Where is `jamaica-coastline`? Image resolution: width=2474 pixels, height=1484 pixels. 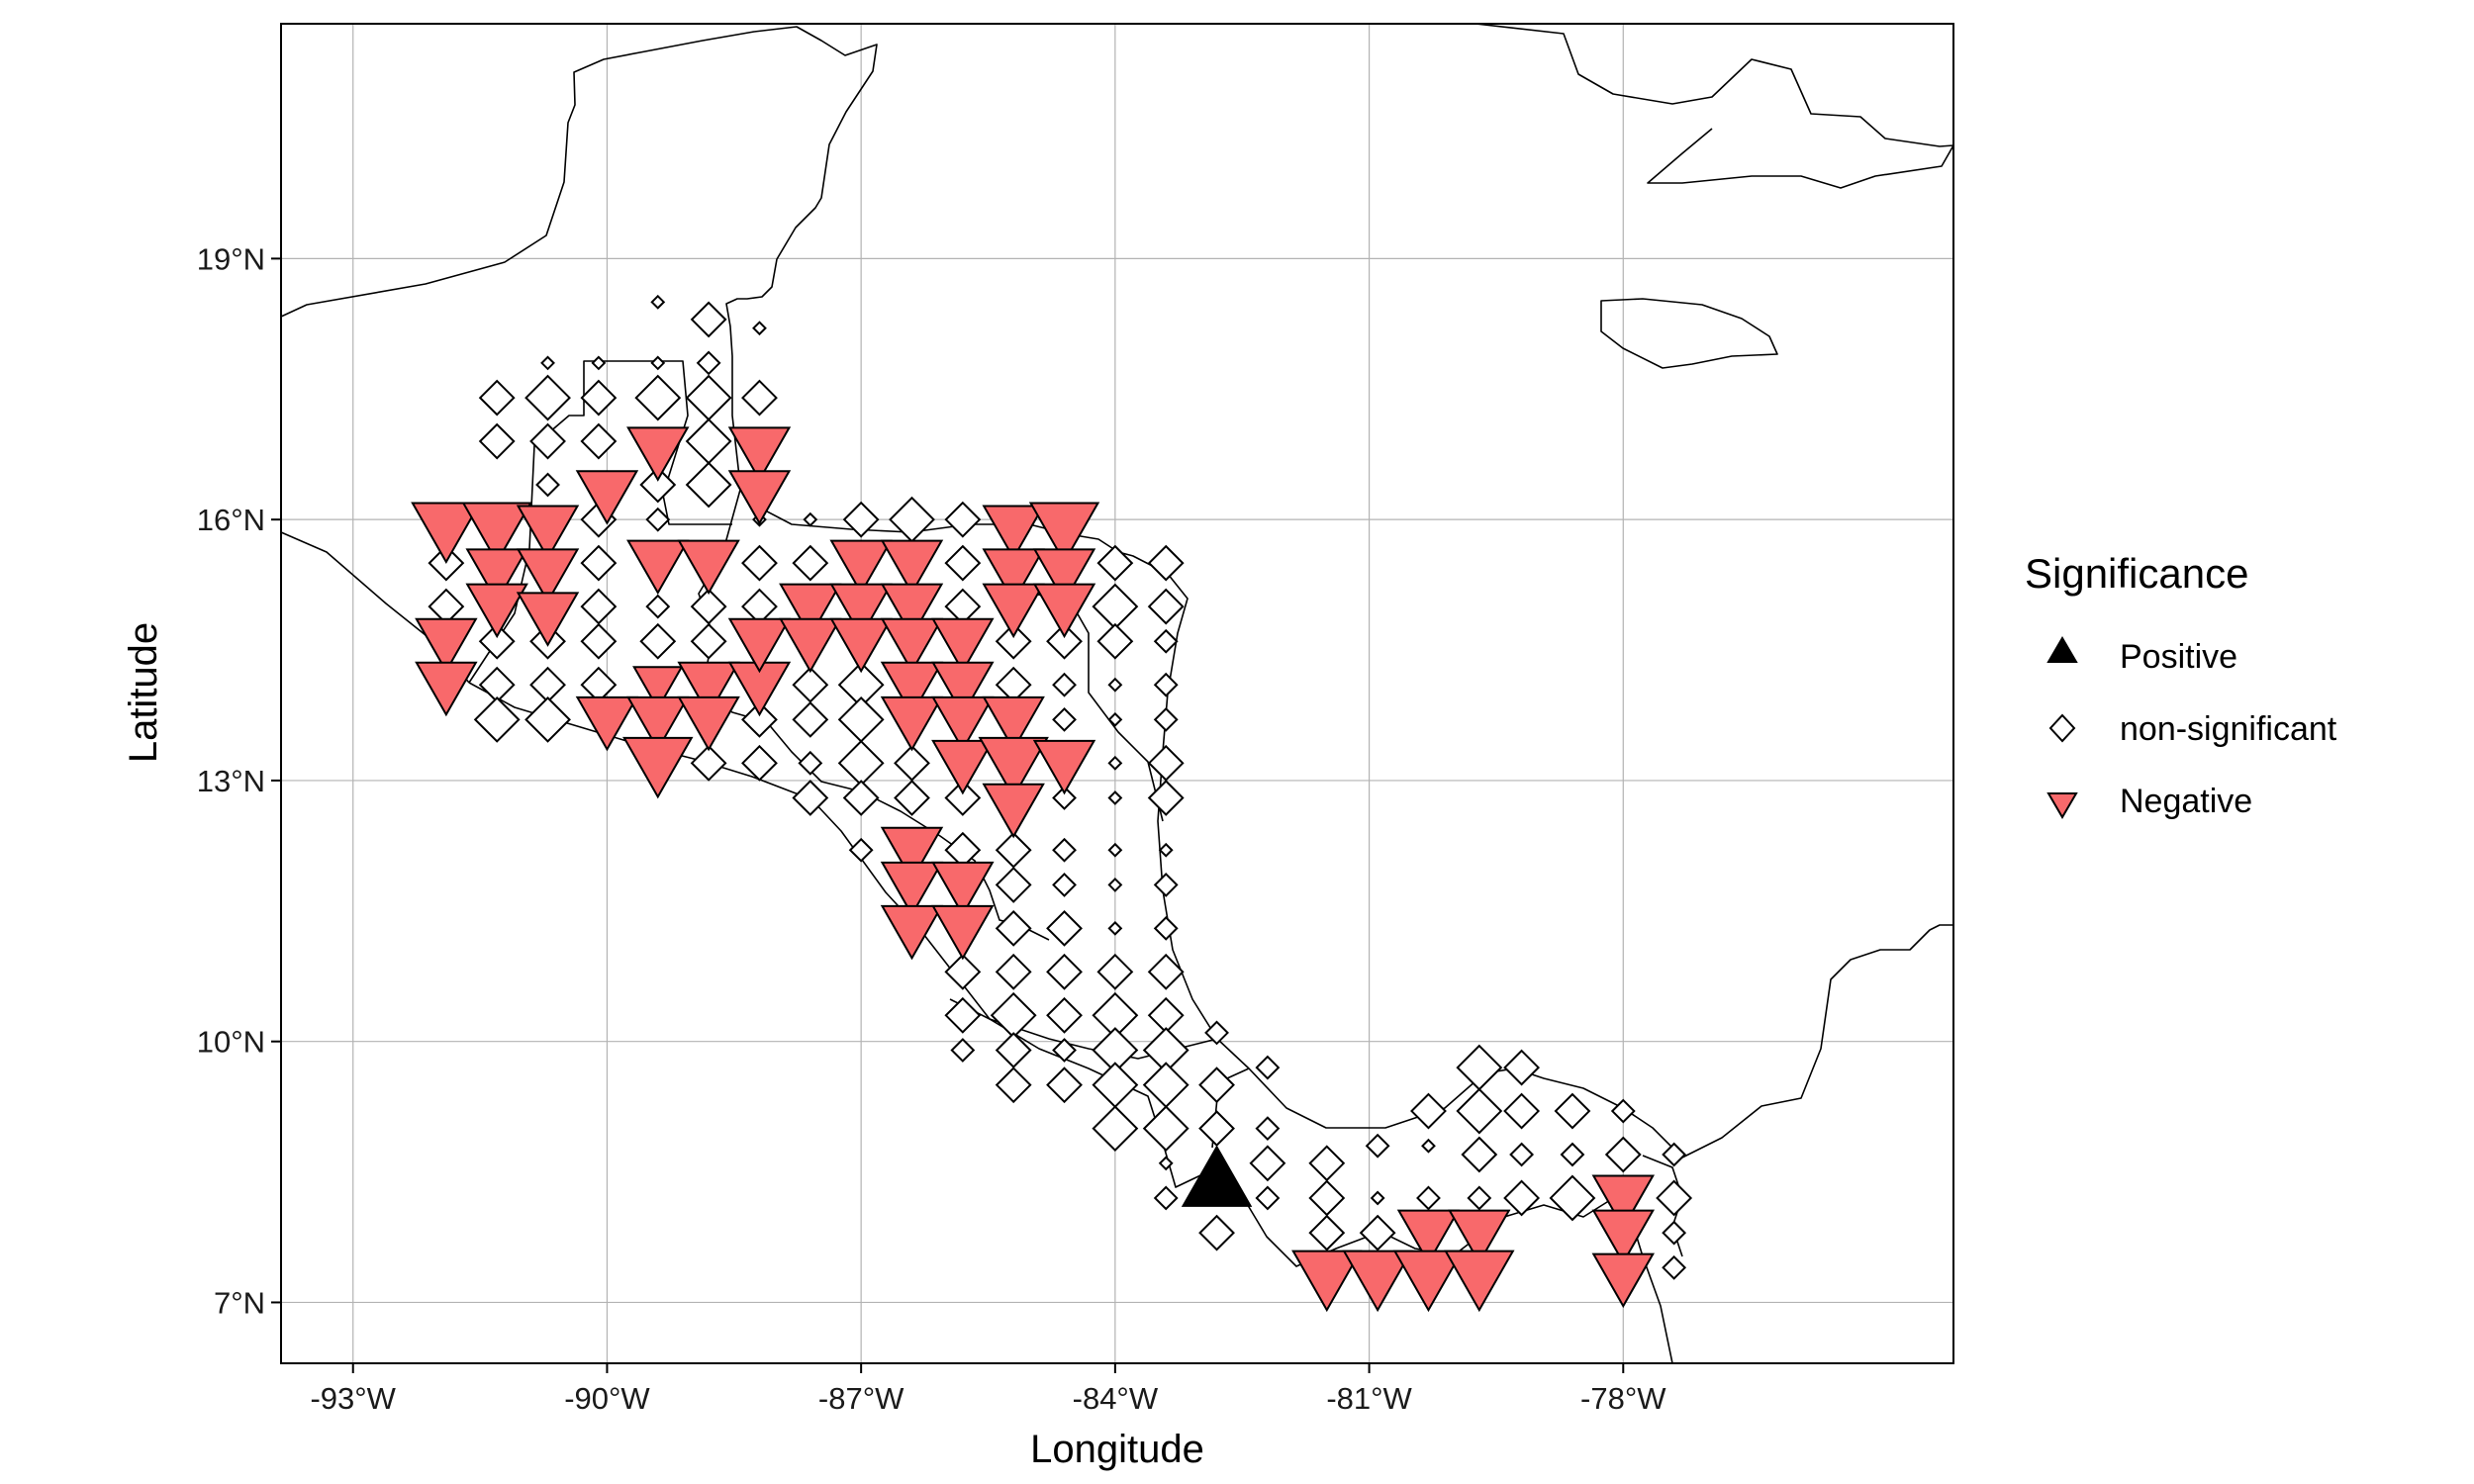
jamaica-coastline is located at coordinates (1689, 333).